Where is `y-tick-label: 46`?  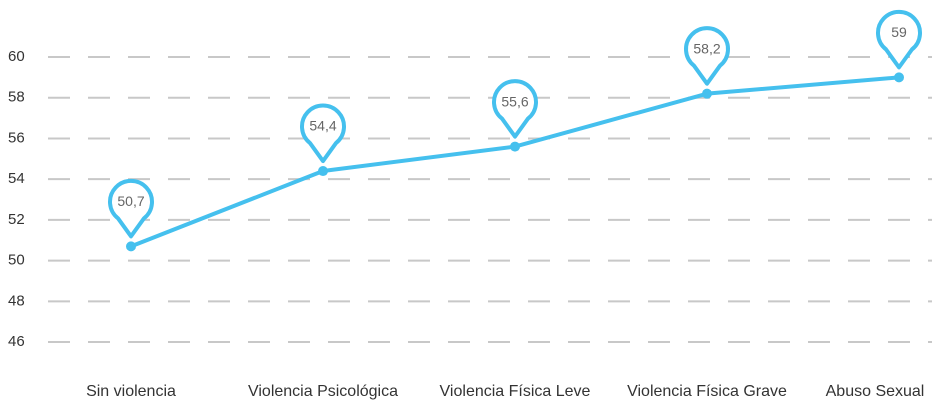 y-tick-label: 46 is located at coordinates (16, 341).